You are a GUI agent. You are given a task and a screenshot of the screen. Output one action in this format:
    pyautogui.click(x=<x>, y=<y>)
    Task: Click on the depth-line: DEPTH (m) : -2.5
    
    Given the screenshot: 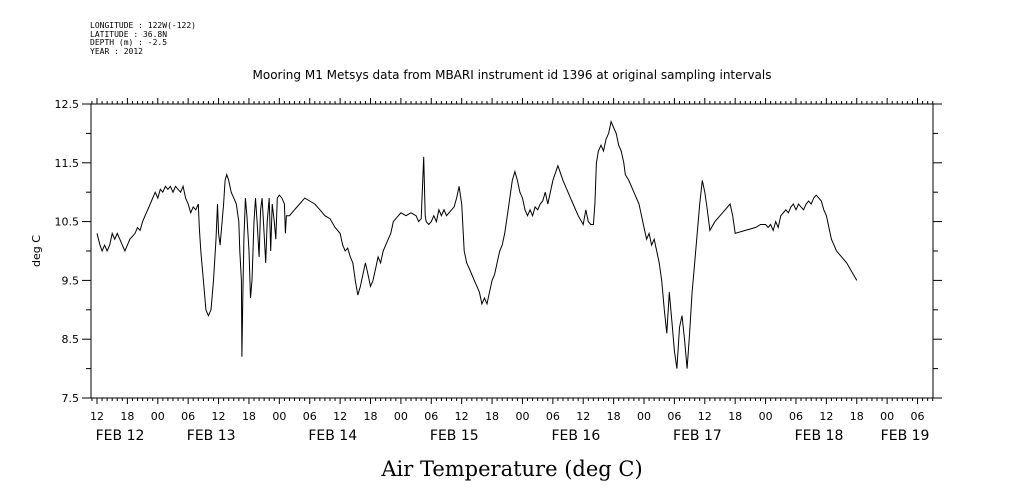 What is the action you would take?
    pyautogui.click(x=129, y=42)
    